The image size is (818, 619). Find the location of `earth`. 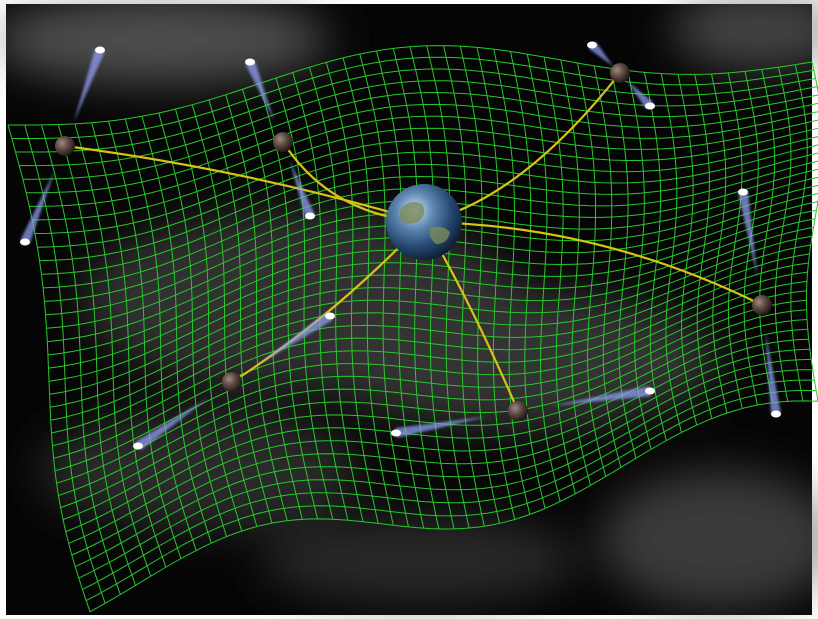

earth is located at coordinates (424, 222).